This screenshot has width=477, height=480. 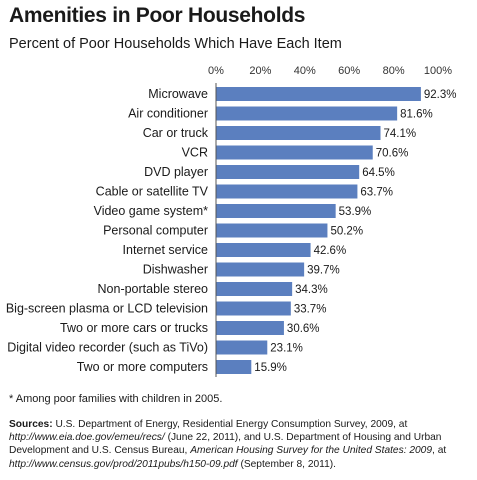 I want to click on category-label: Non-portable stereo, so click(x=153, y=289).